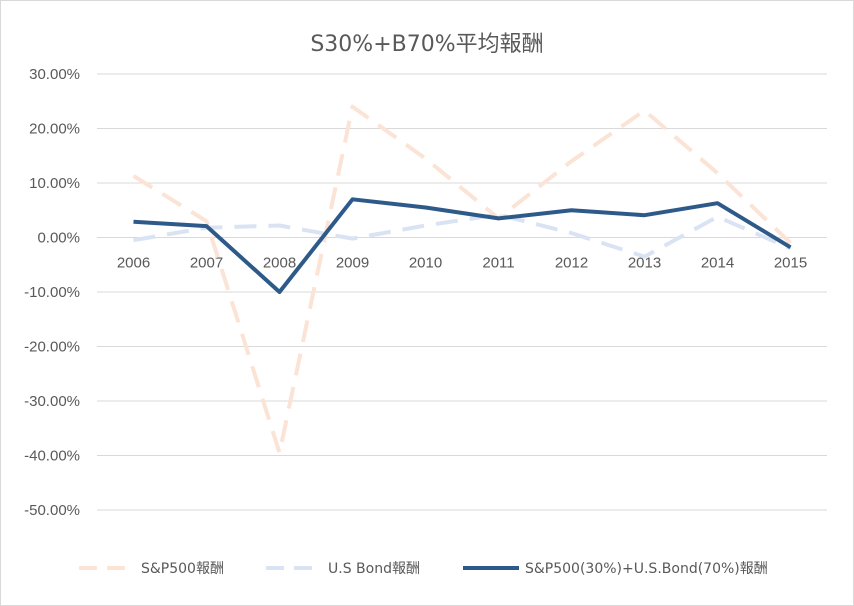 This screenshot has height=606, width=854. What do you see at coordinates (58, 238) in the screenshot?
I see `y-tick-label: 0.00%` at bounding box center [58, 238].